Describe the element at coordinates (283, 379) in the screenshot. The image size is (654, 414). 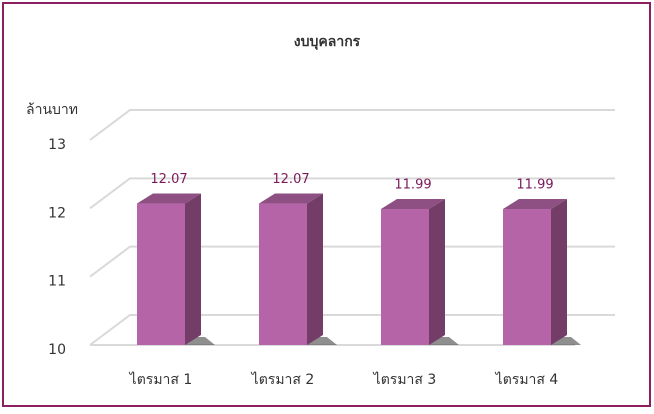
I see `x-tick-label: ไตรมาส 2` at that location.